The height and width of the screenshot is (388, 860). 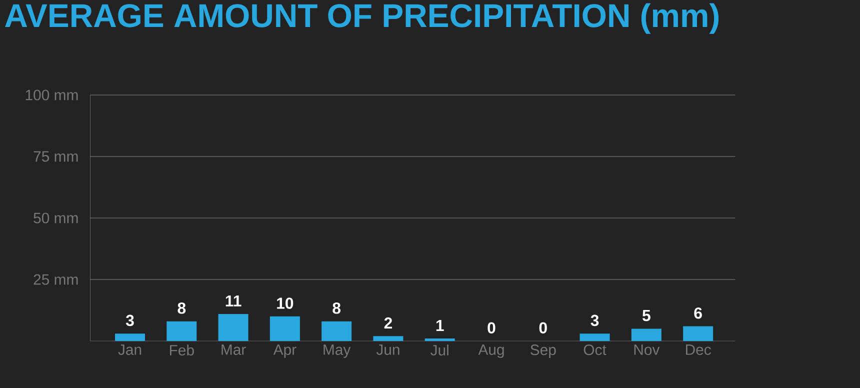 I want to click on data-label: 5, so click(x=646, y=316).